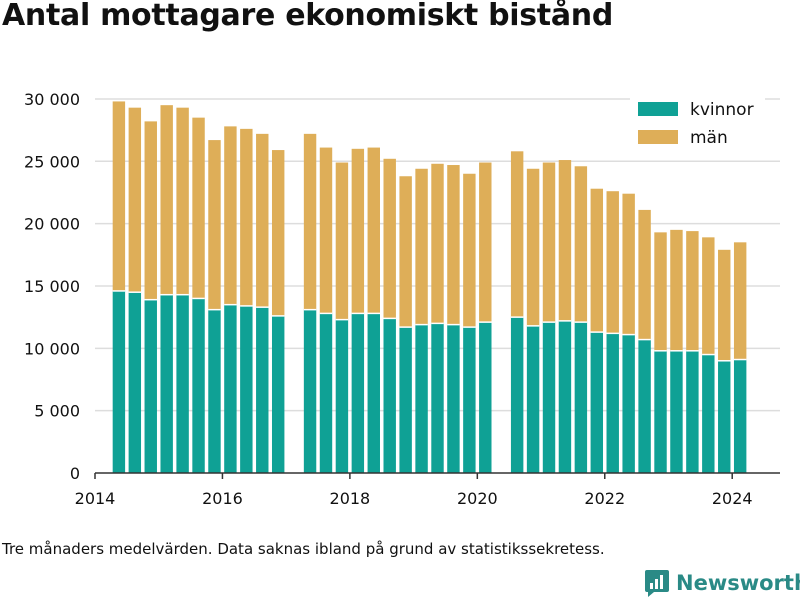  What do you see at coordinates (732, 498) in the screenshot?
I see `x-tick-label: 2024` at bounding box center [732, 498].